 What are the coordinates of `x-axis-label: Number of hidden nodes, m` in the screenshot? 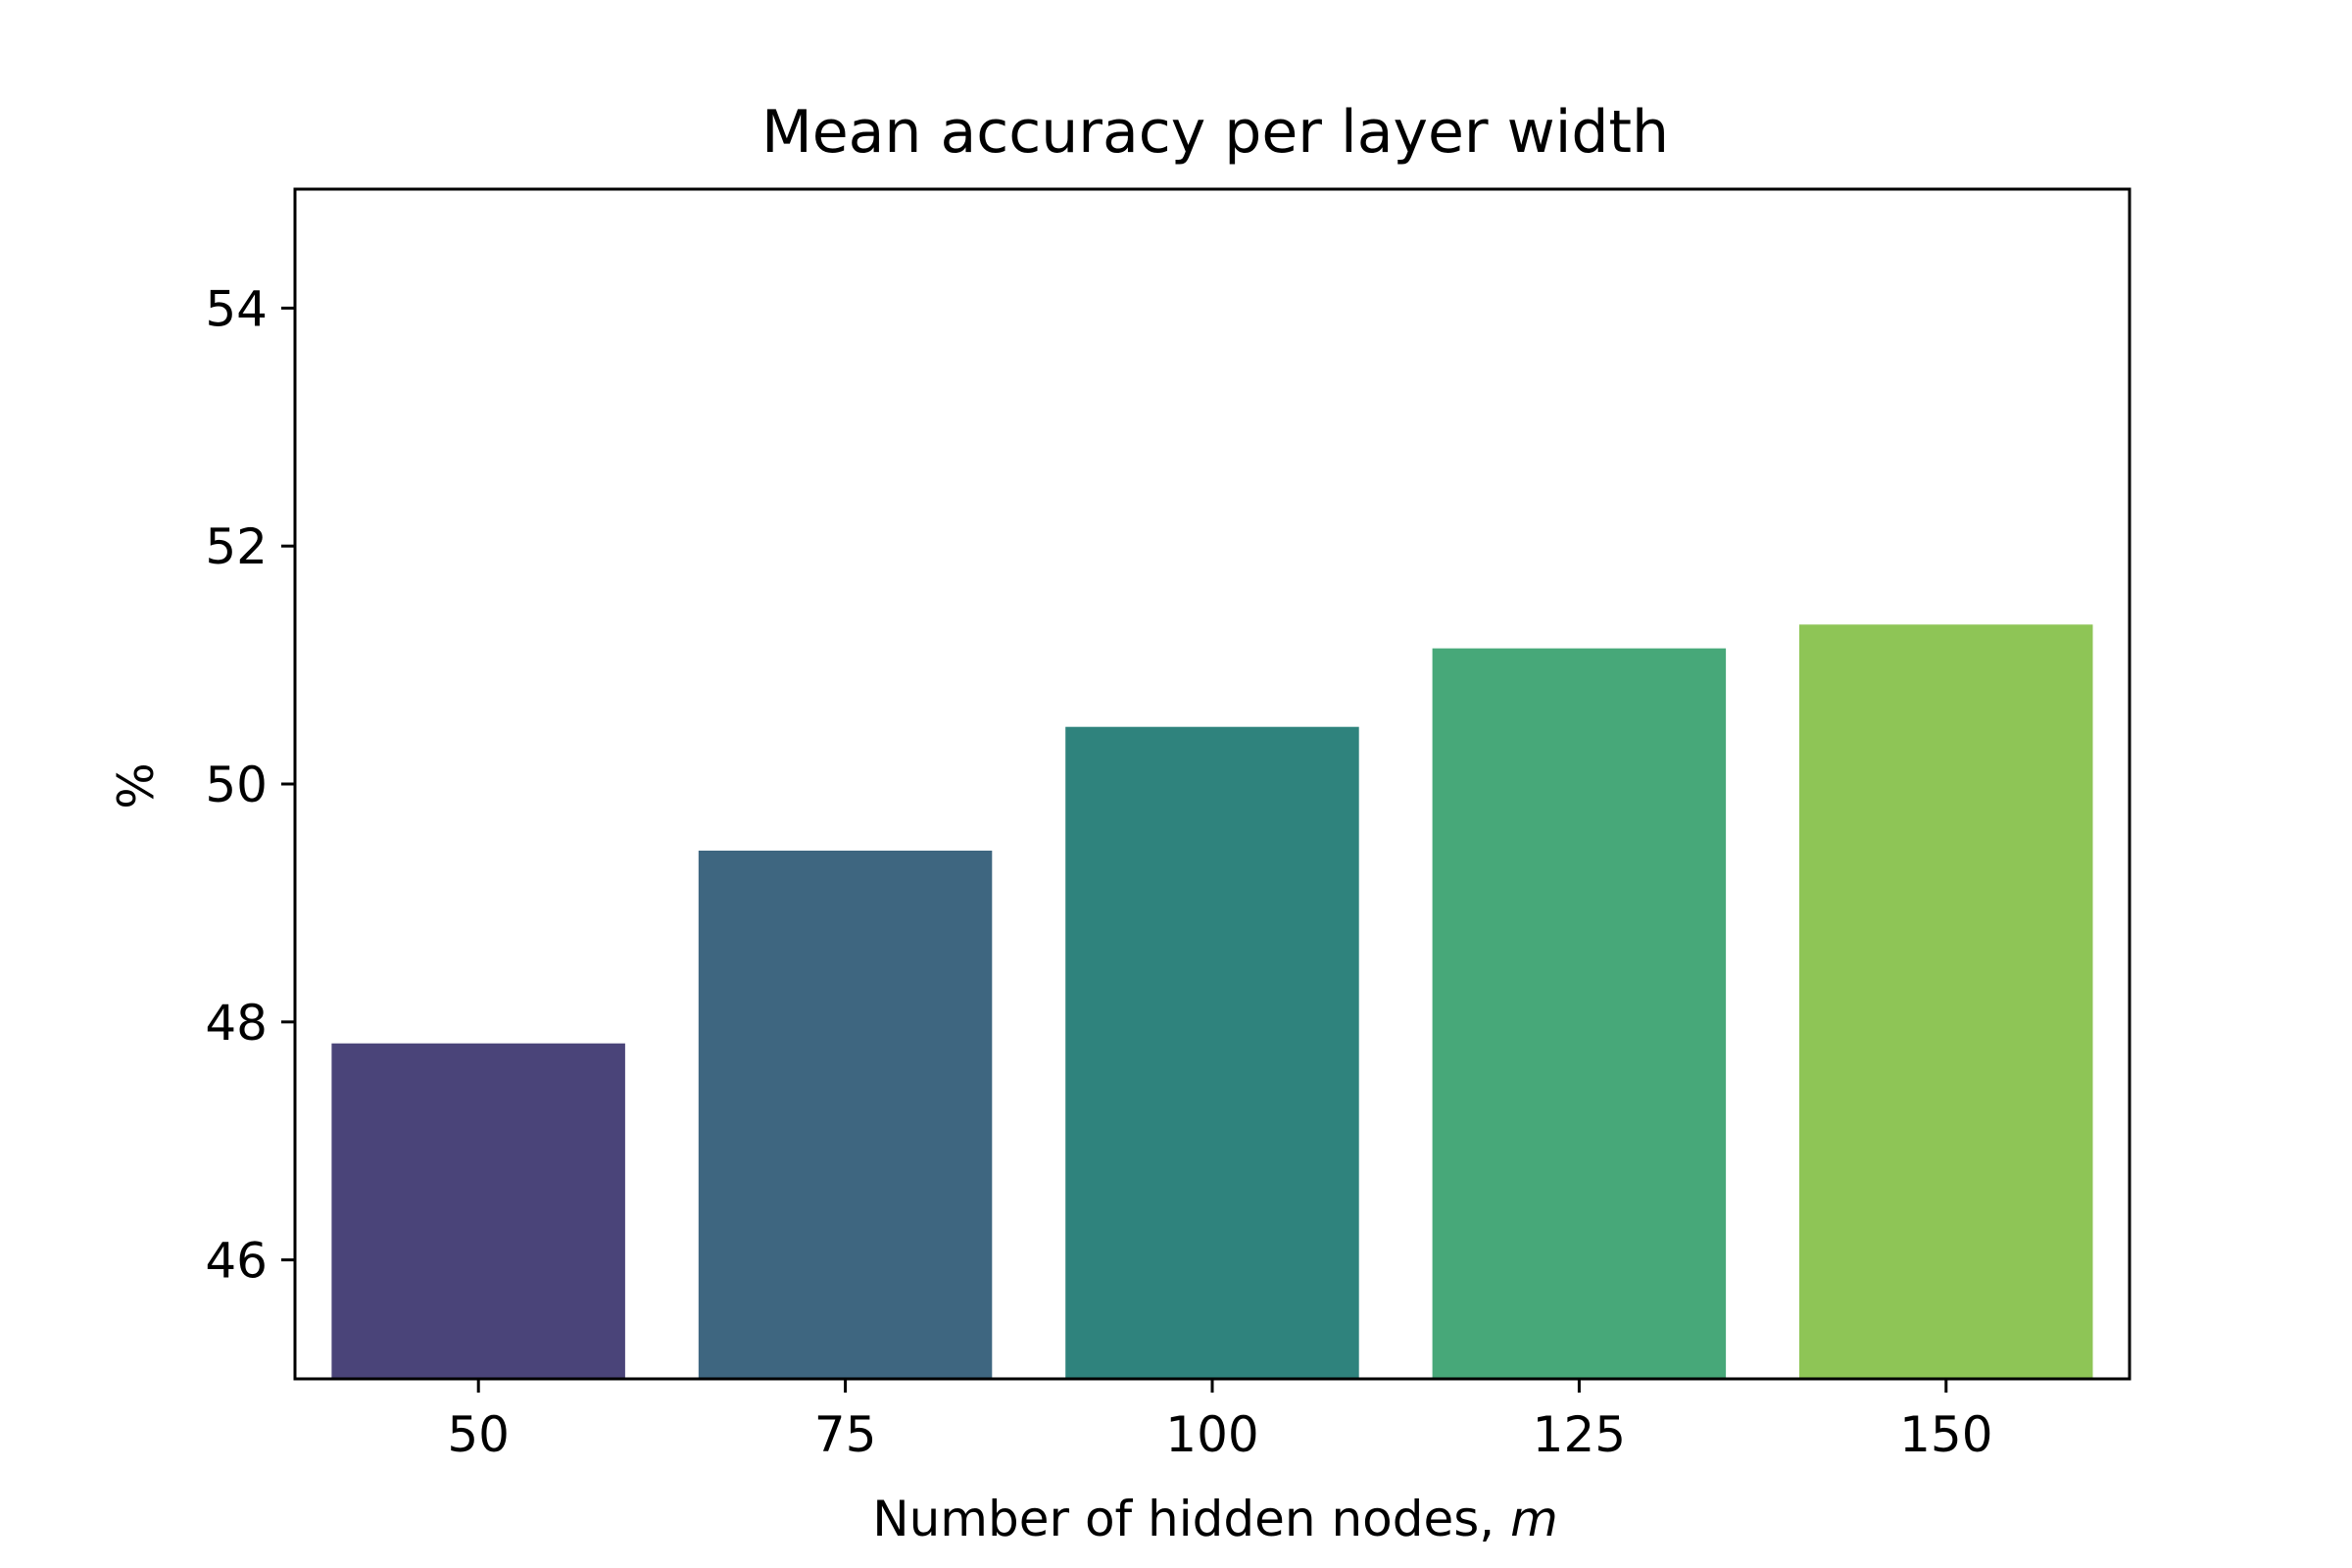 It's located at (1215, 1519).